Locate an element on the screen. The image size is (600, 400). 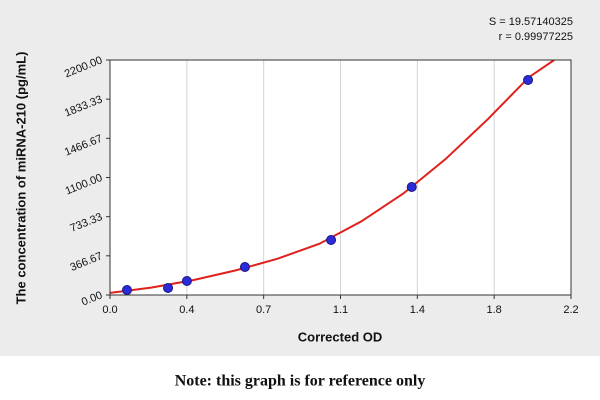
annotation: S = 19.57140325 is located at coordinates (531, 22).